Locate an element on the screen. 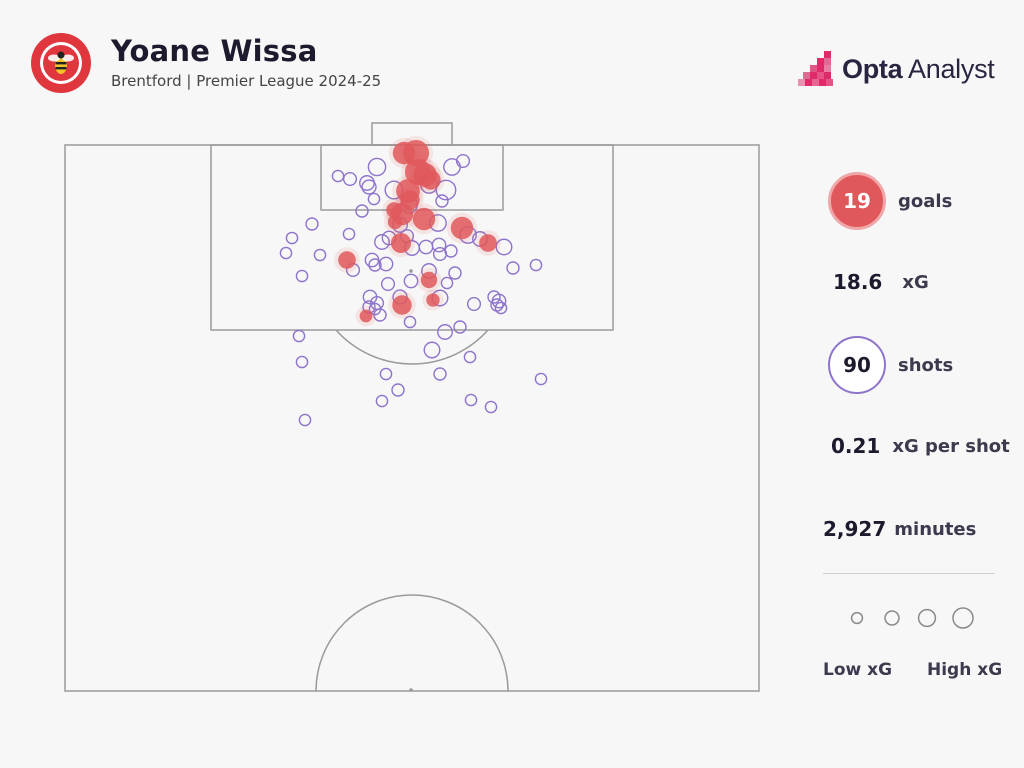 The height and width of the screenshot is (768, 1024). brand-bold-text: Opta is located at coordinates (872, 68).